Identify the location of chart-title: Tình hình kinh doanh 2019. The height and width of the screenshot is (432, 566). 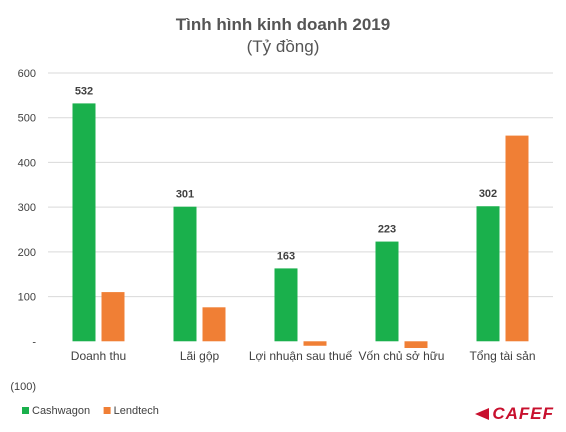
(283, 24).